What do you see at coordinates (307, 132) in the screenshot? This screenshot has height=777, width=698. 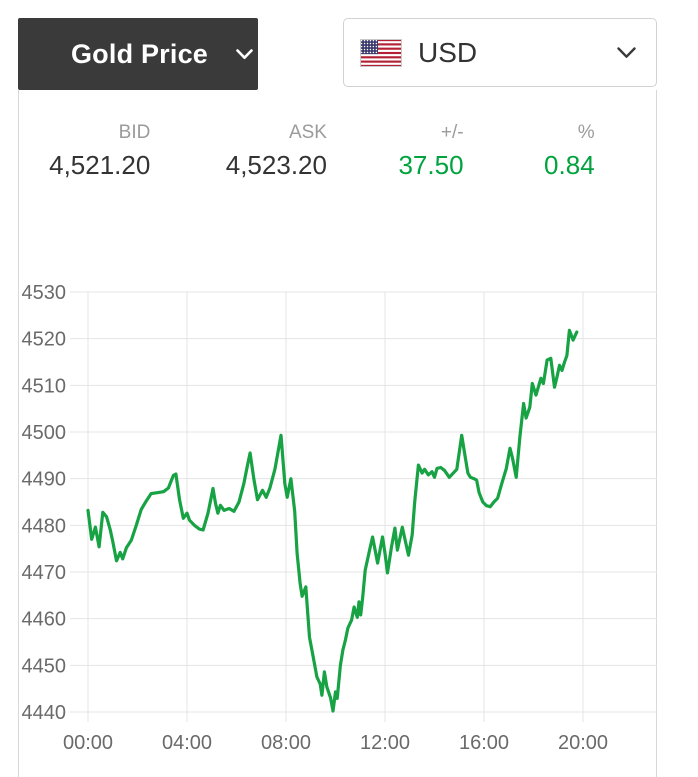 I see `ask-label: ASK` at bounding box center [307, 132].